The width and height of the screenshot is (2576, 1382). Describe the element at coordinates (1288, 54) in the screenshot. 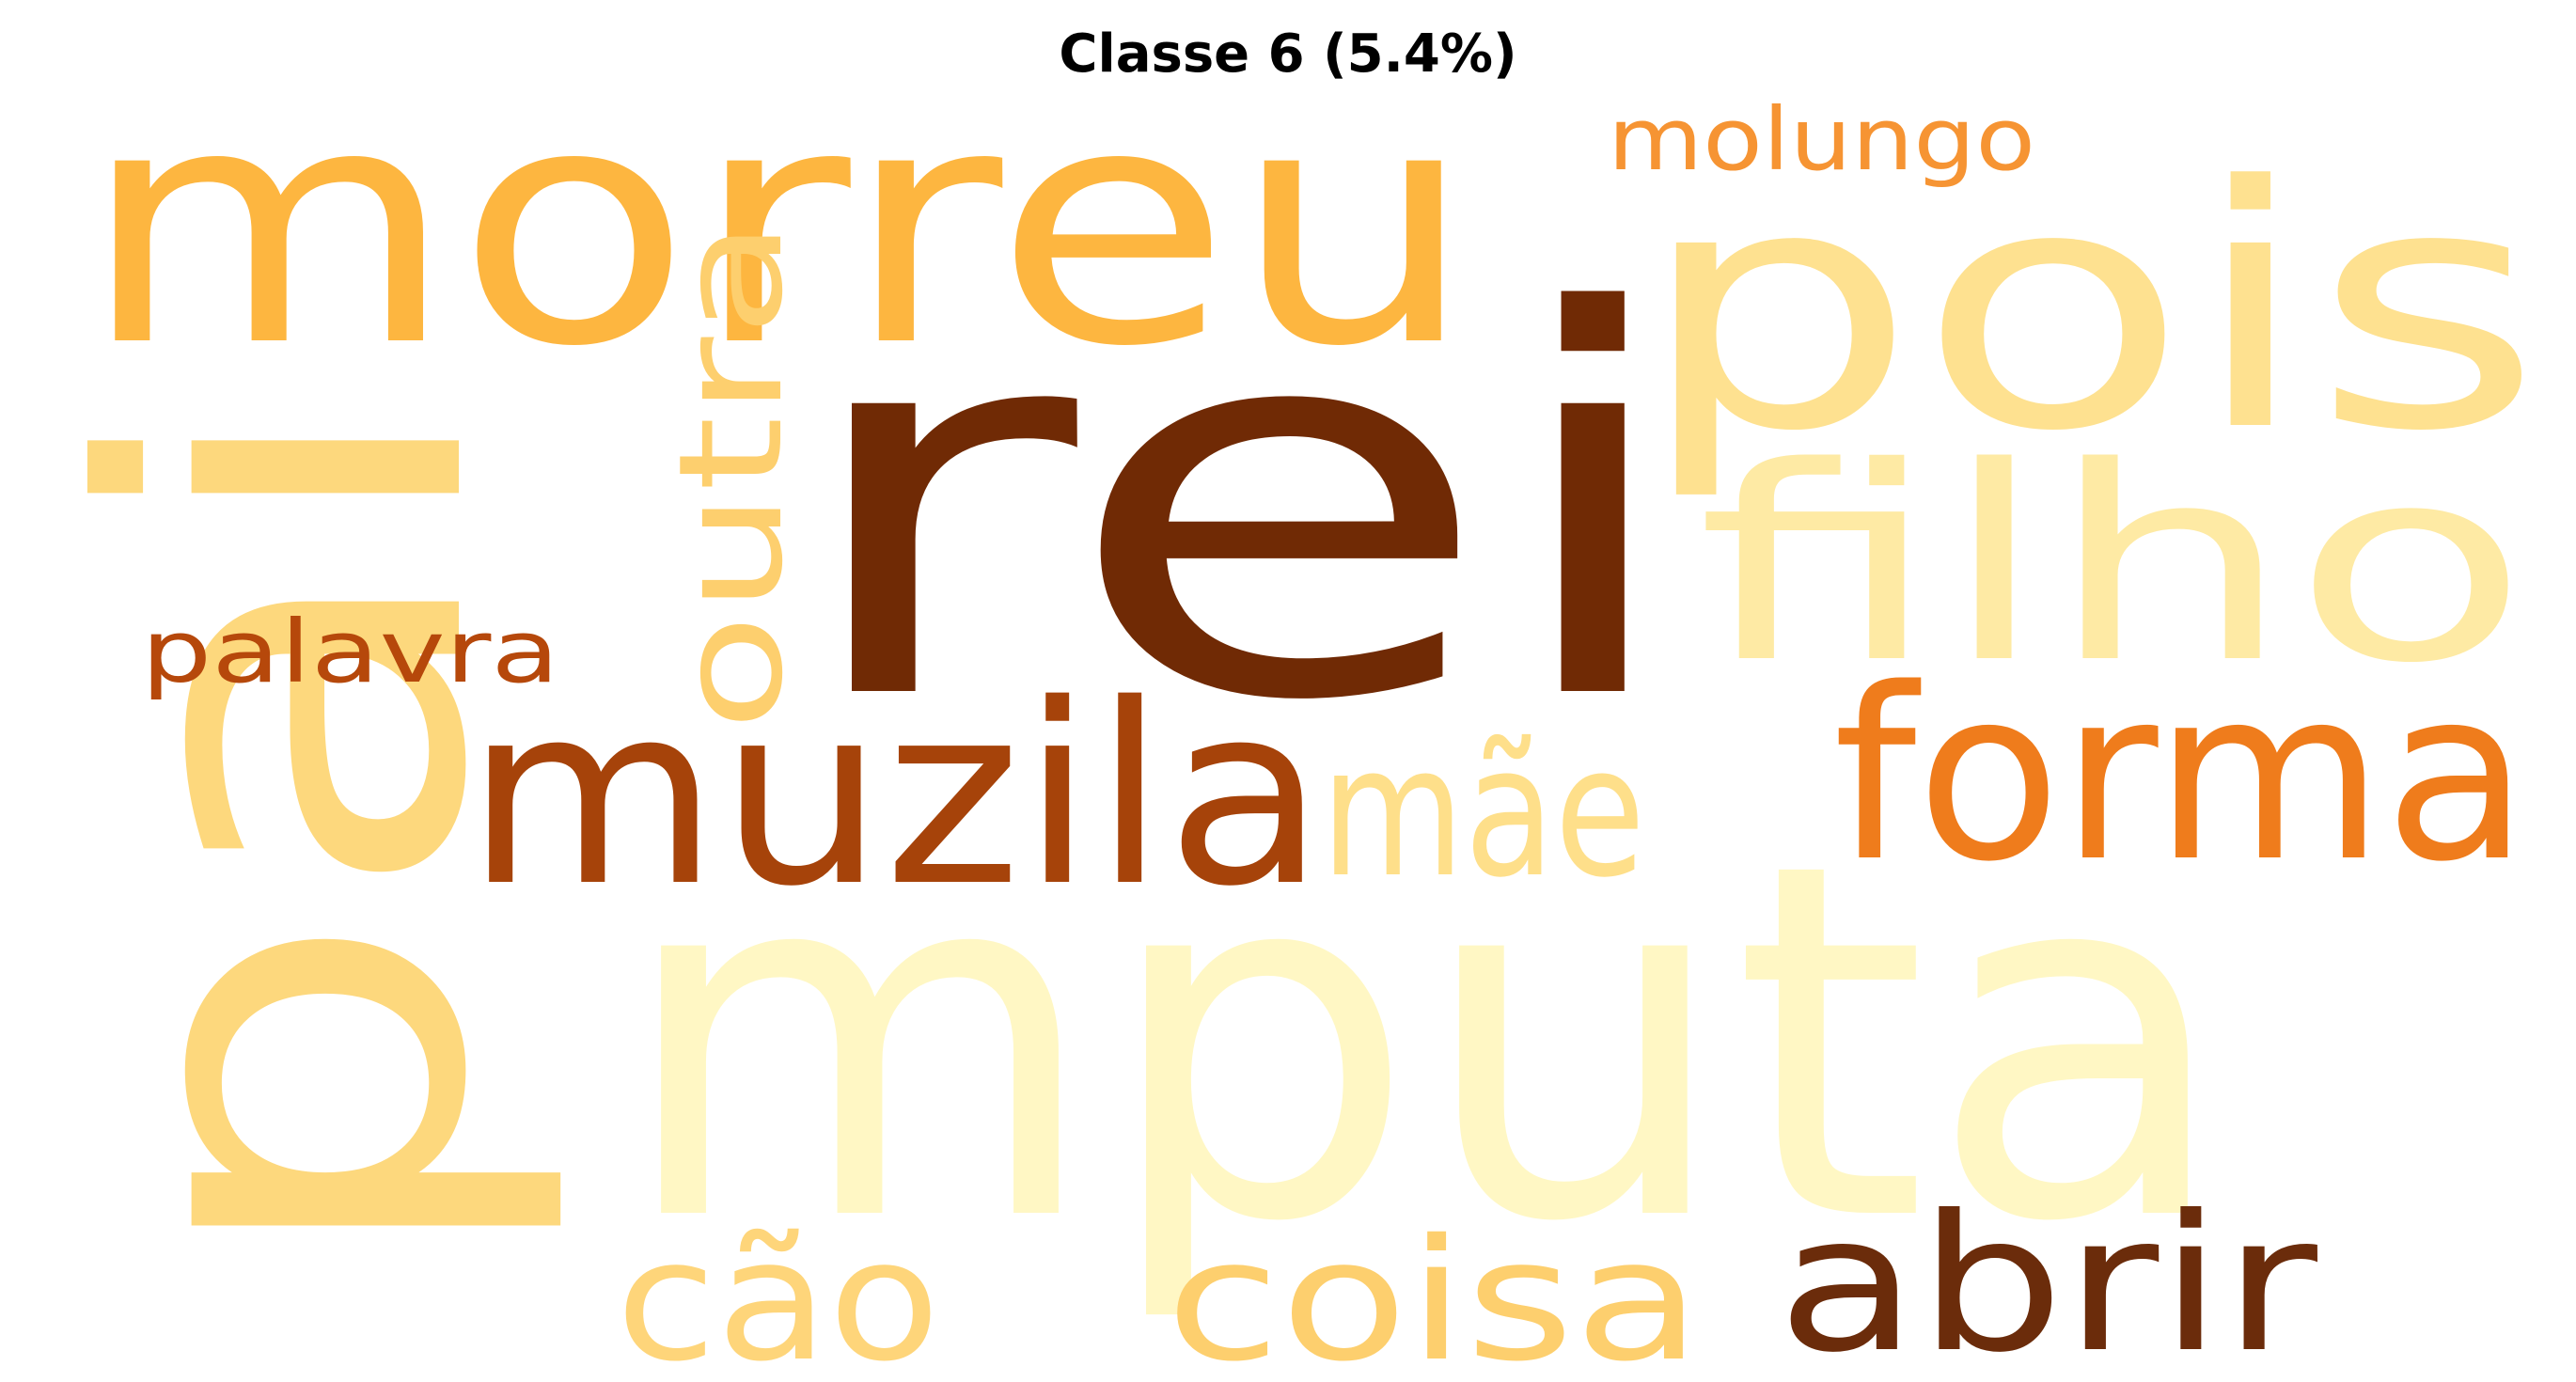

I see `chart-title: Classe 6 (5.4%)` at that location.